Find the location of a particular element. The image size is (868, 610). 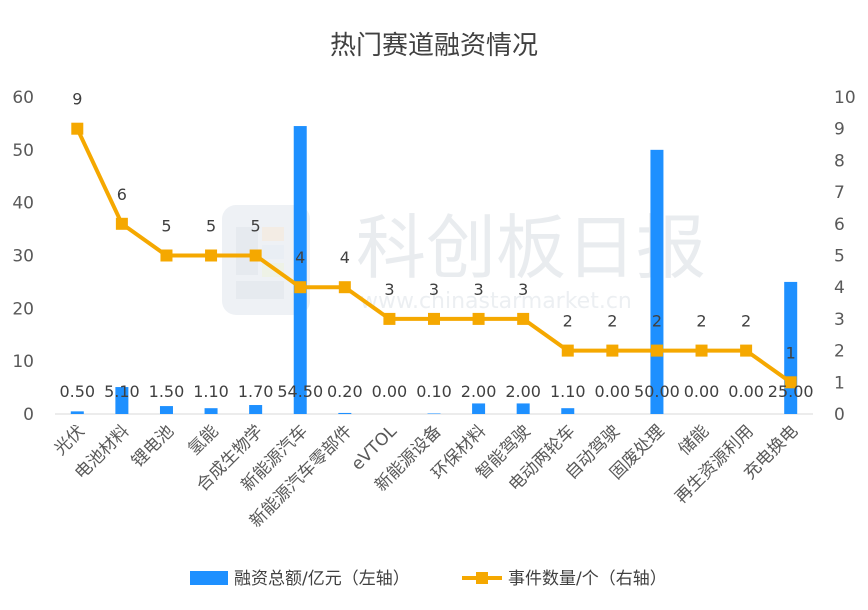

watermark: 科创板日报 www.chinastarmarket.cn is located at coordinates (464, 260).